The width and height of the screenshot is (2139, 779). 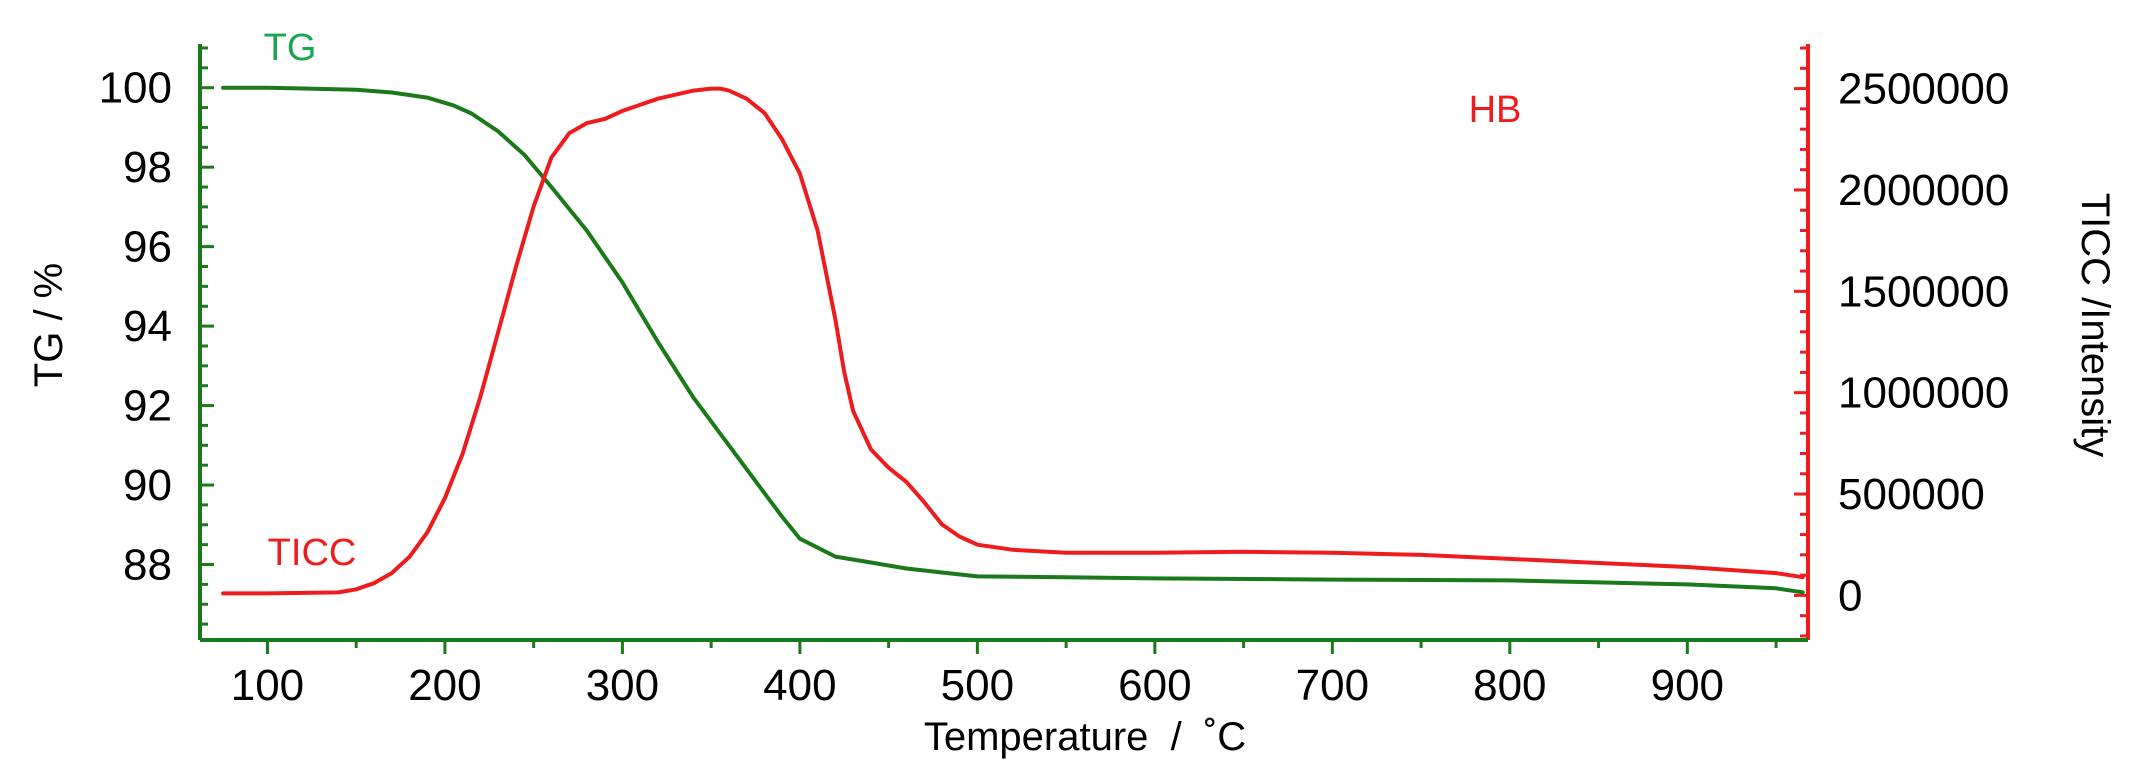 What do you see at coordinates (1509, 685) in the screenshot?
I see `x-tick-label: 800` at bounding box center [1509, 685].